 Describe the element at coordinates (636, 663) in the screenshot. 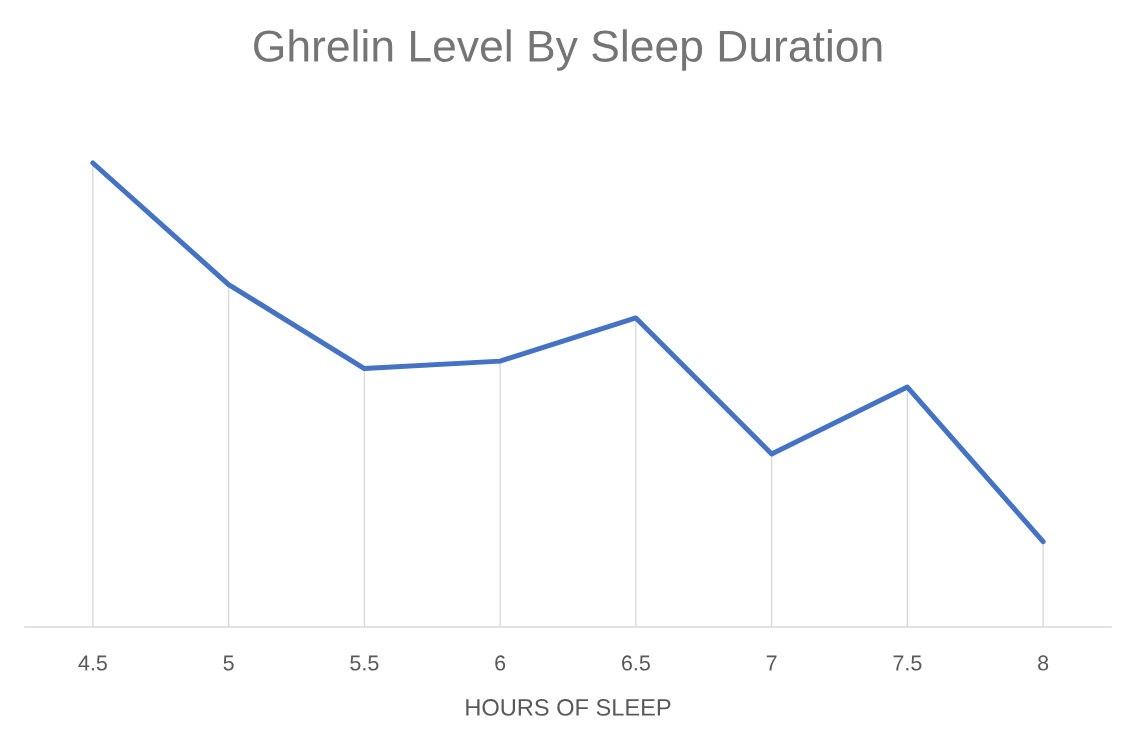

I see `x-tick-label: 6.5` at that location.